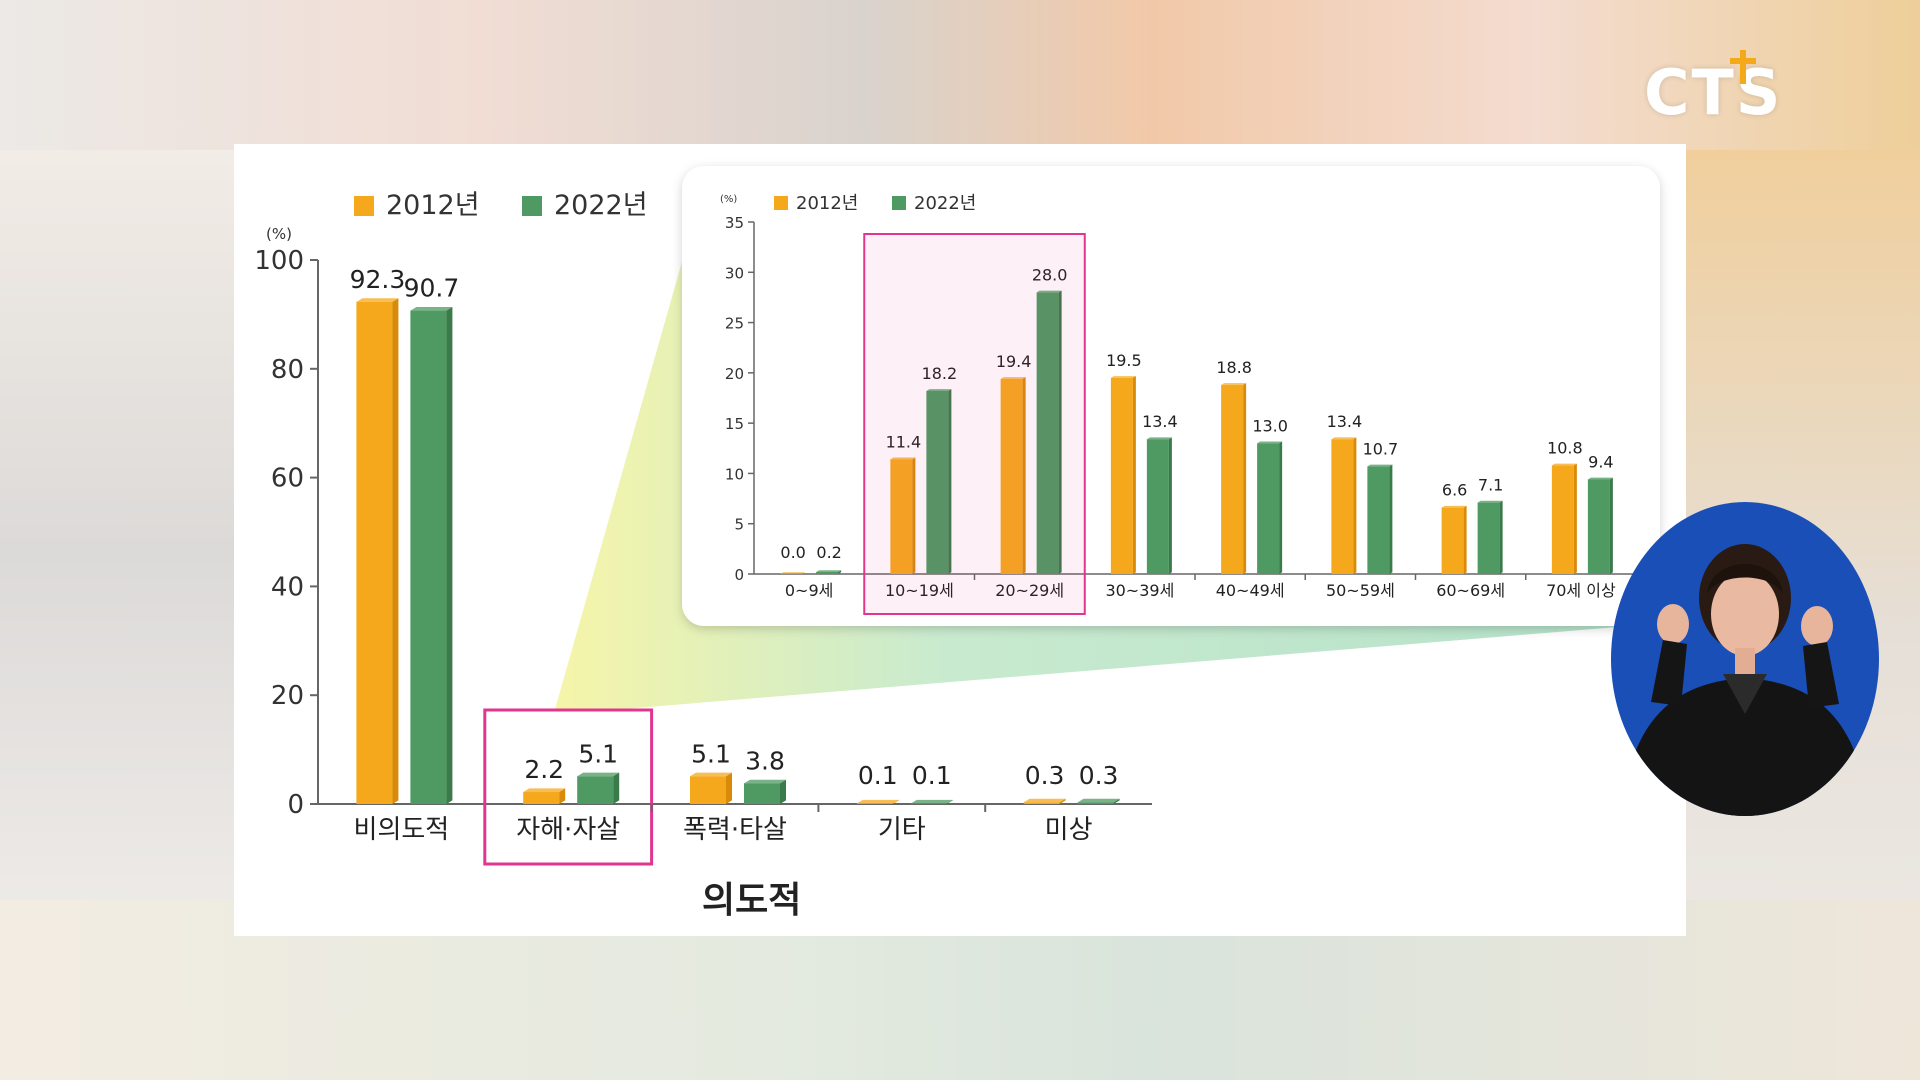 The image size is (1920, 1080). I want to click on y-tick-label: 80, so click(287, 370).